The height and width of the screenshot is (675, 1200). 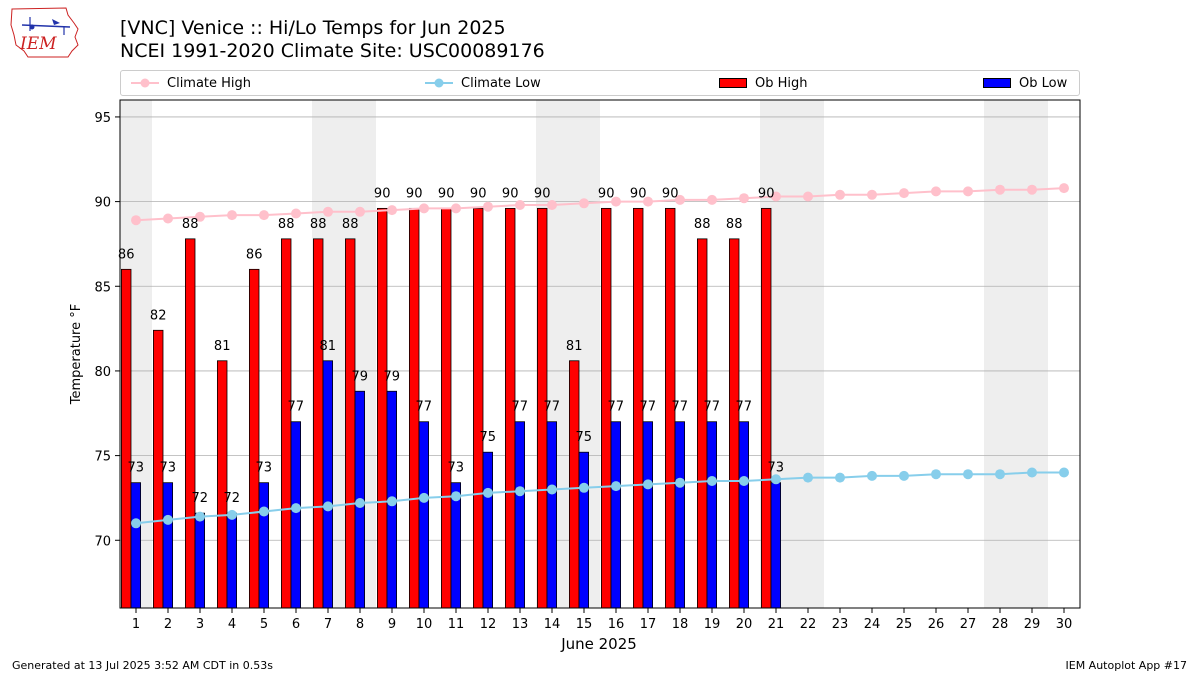 What do you see at coordinates (382, 193) in the screenshot?
I see `ob-high-label-day-9: 90` at bounding box center [382, 193].